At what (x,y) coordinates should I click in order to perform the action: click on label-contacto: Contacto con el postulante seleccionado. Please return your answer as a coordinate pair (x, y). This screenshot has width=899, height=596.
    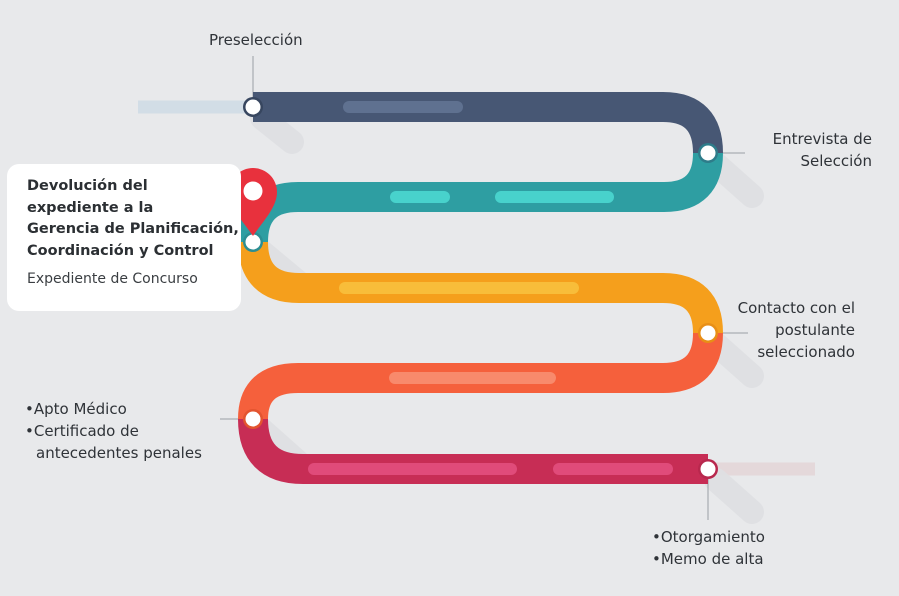
    Looking at the image, I should click on (796, 330).